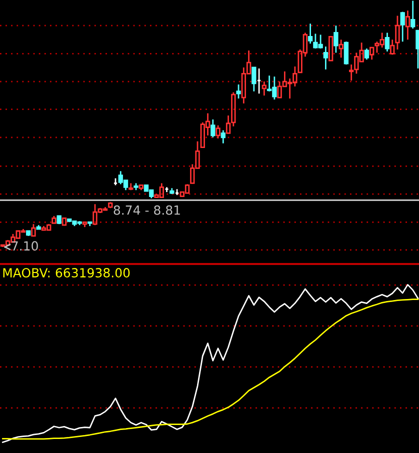 Image resolution: width=419 pixels, height=453 pixels. I want to click on annotation: 8.74 - 8.81, so click(147, 210).